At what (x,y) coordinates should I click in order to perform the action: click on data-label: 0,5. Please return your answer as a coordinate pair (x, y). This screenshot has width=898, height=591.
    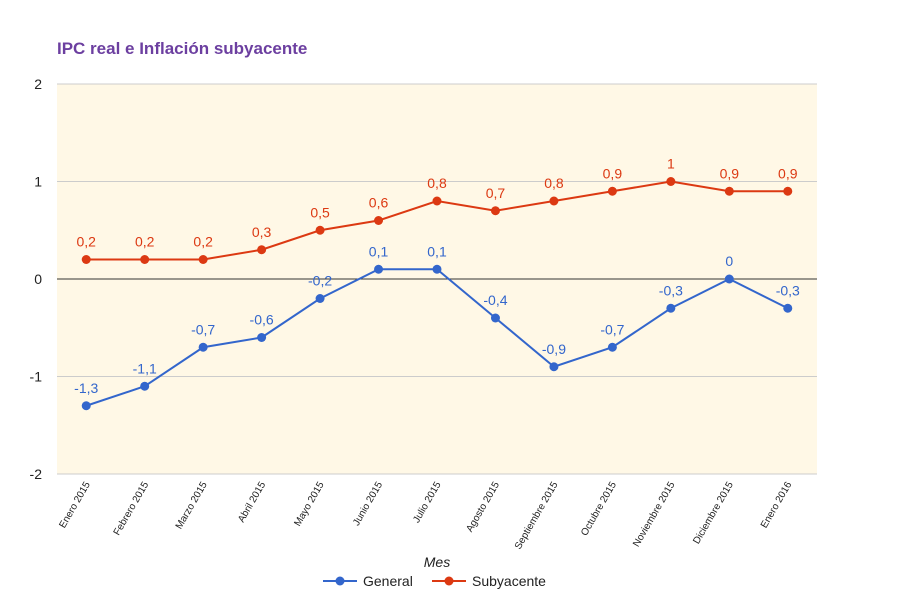
    Looking at the image, I should click on (320, 212).